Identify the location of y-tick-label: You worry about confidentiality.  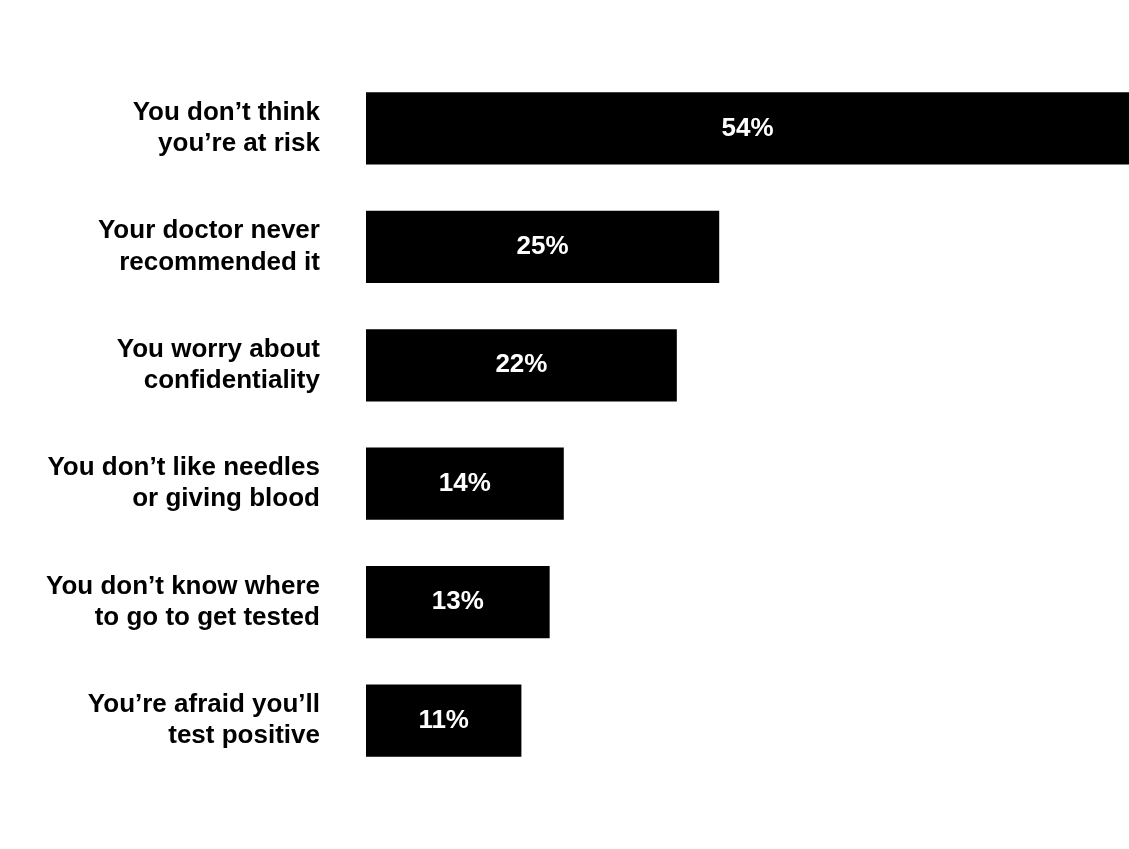
(218, 363).